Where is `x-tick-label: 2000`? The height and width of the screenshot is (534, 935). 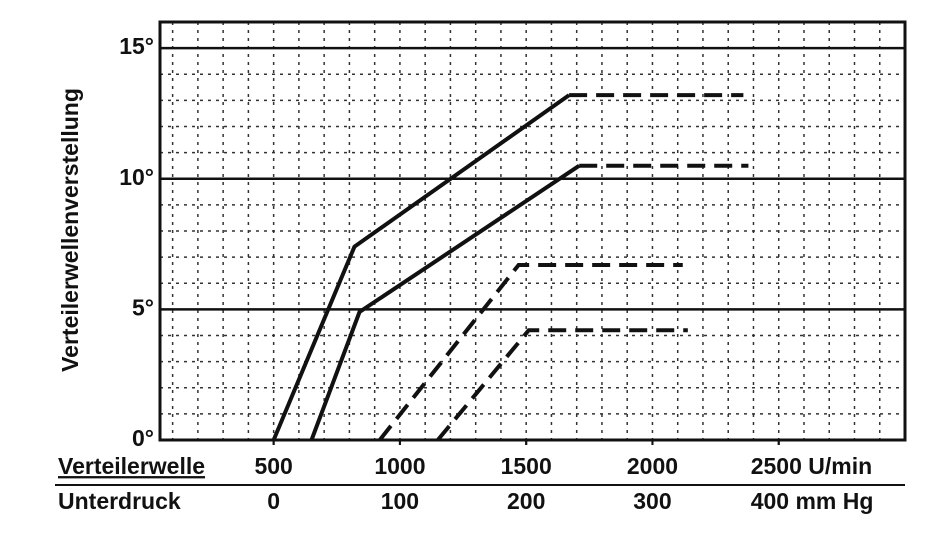
x-tick-label: 2000 is located at coordinates (652, 466).